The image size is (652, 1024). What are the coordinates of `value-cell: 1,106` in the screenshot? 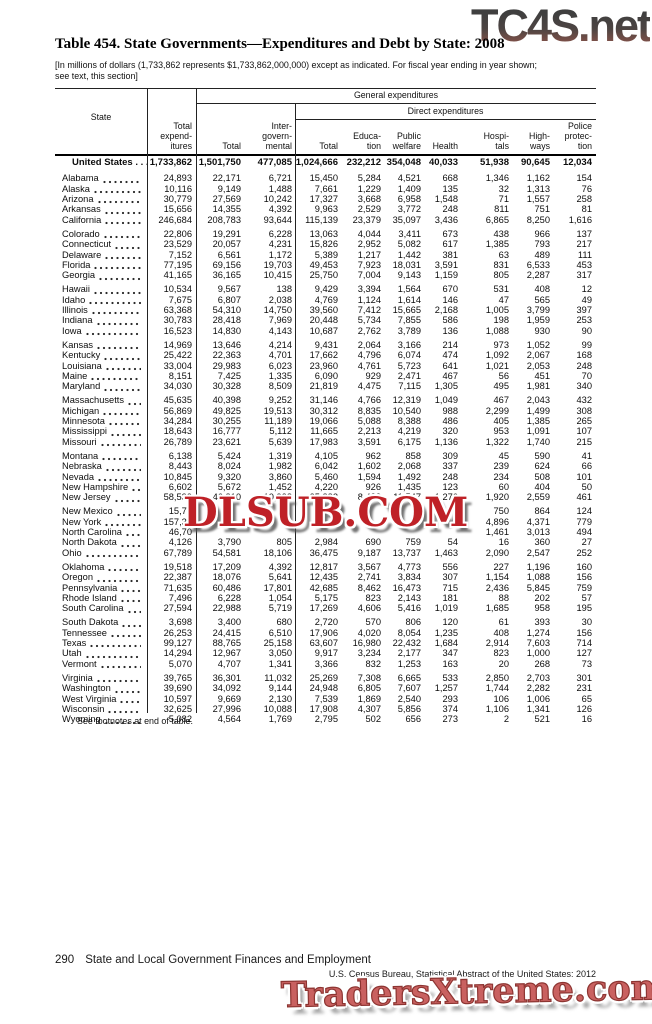 It's located at (497, 708).